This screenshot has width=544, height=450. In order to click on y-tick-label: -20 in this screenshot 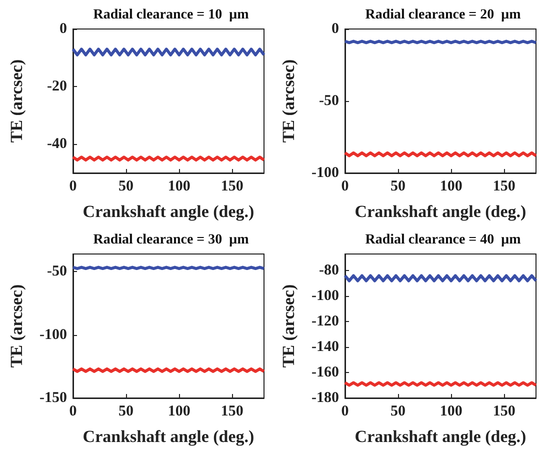, I will do `click(57, 86)`.